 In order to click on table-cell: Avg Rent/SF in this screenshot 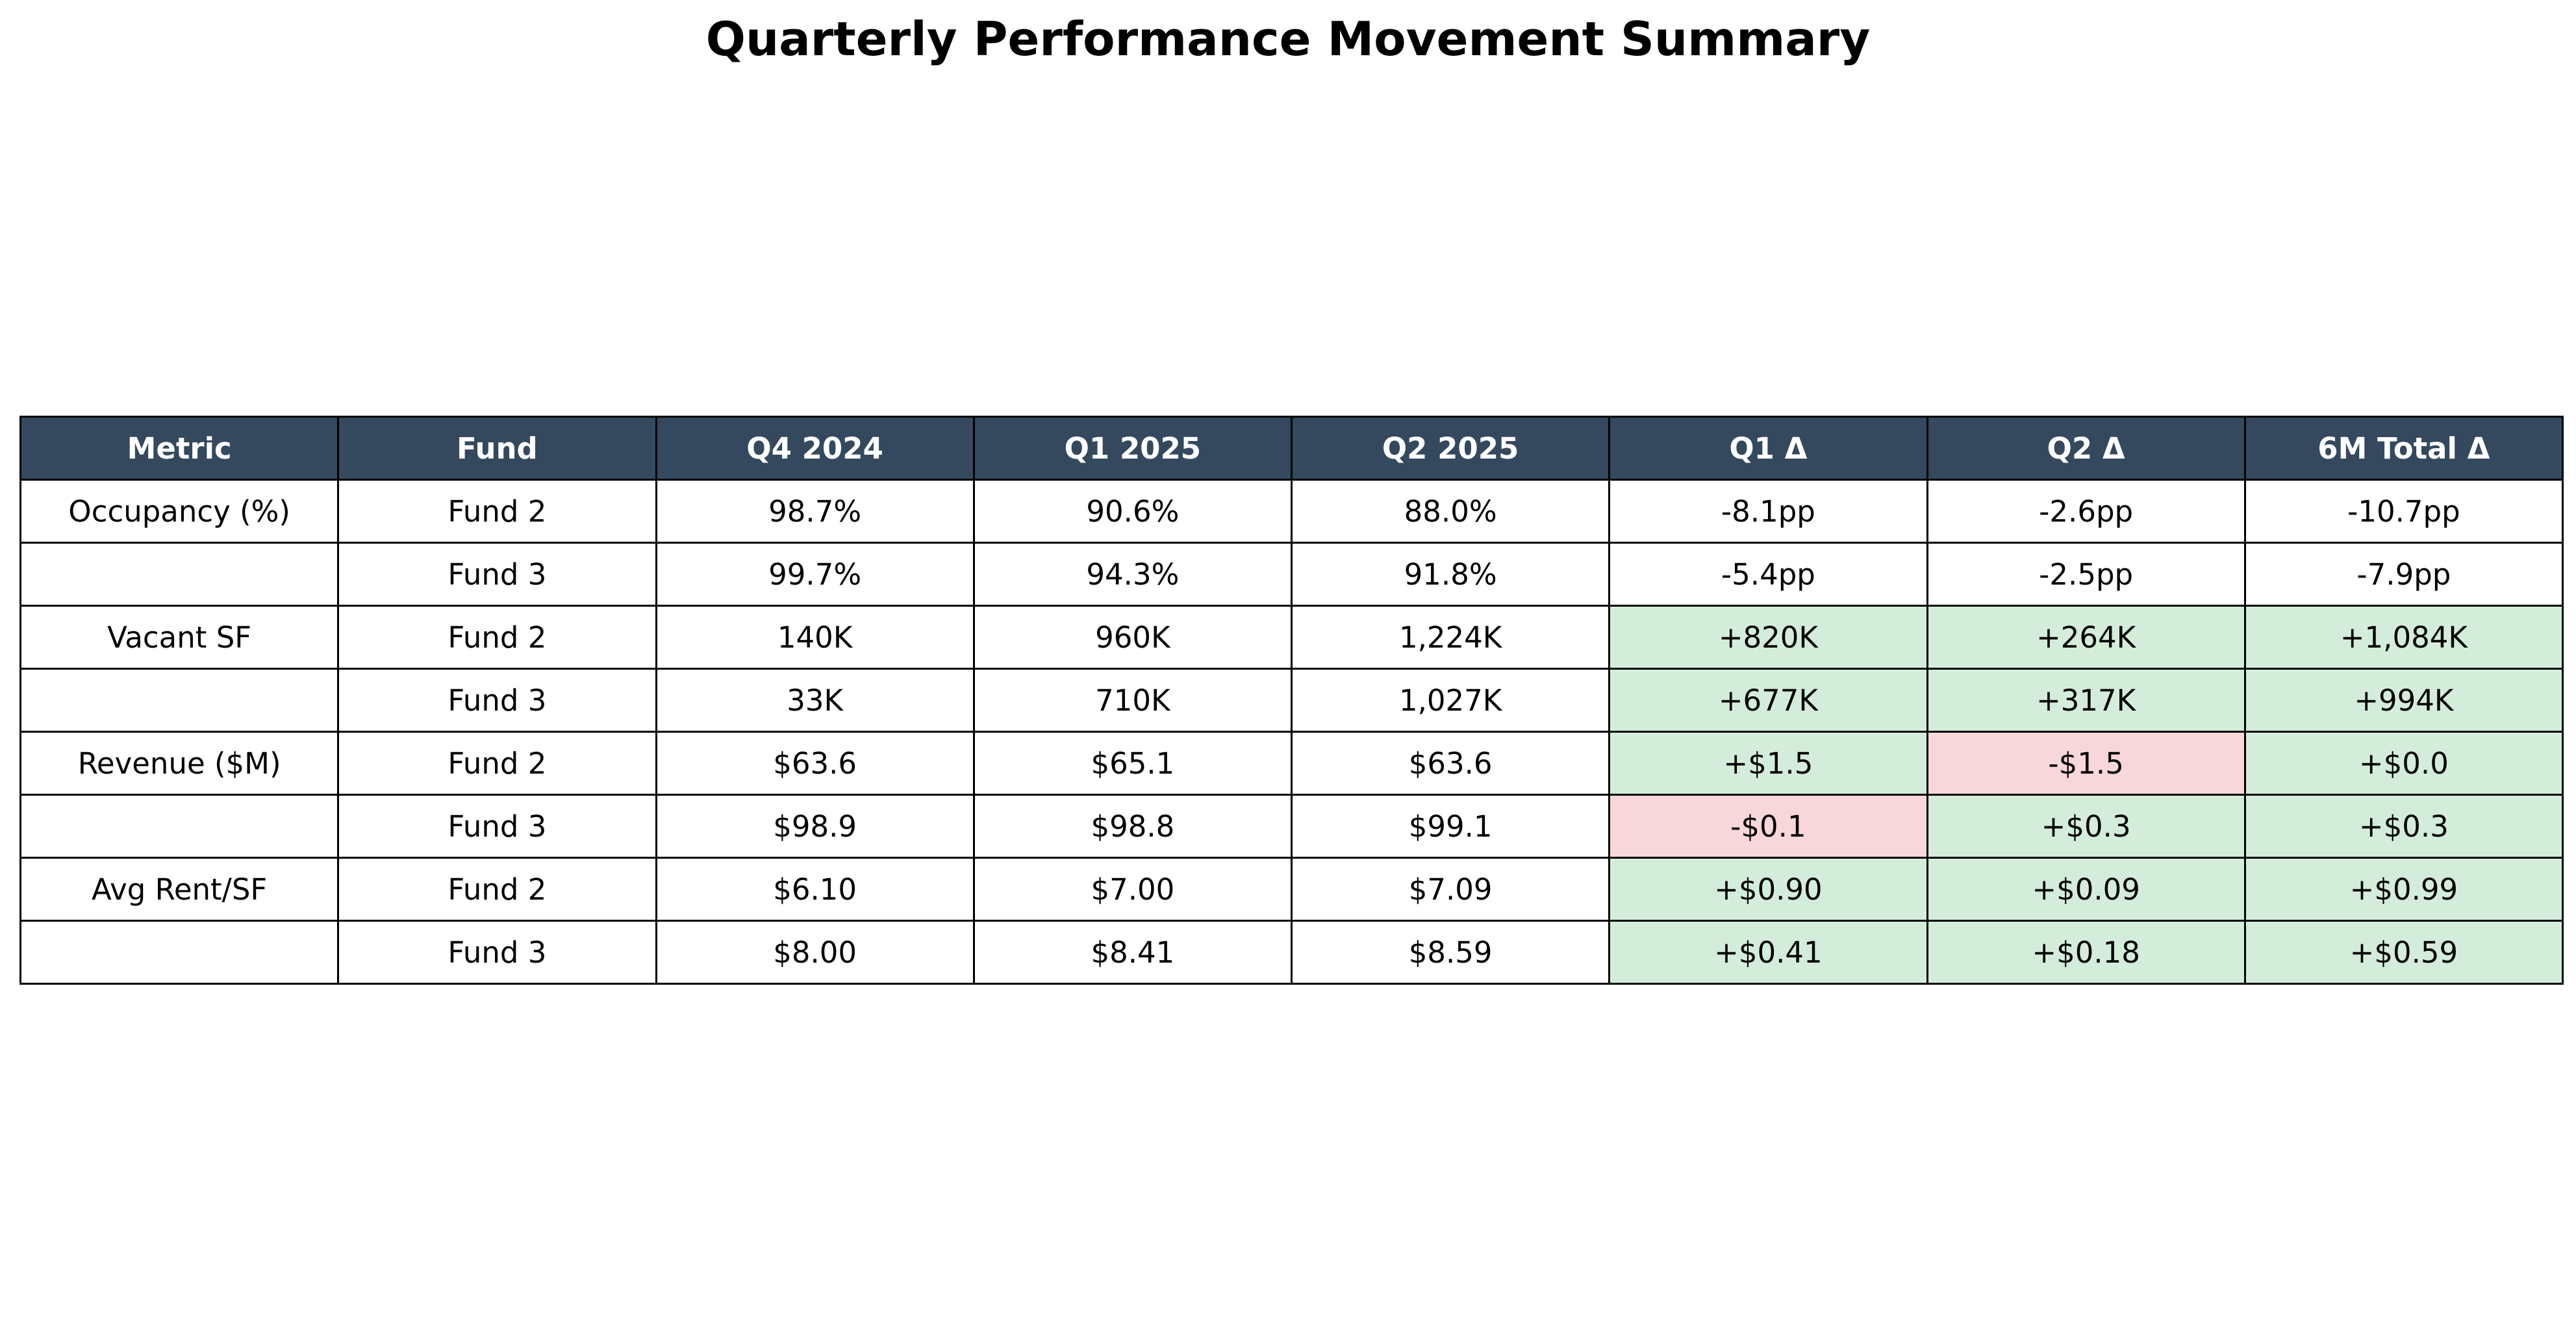, I will do `click(179, 889)`.